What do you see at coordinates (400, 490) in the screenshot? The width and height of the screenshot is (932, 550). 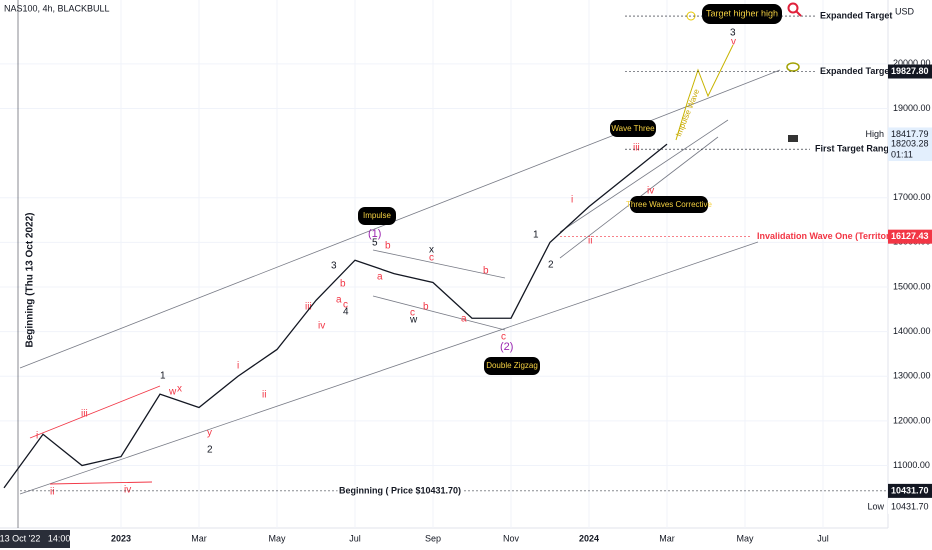 I see `level-name: Beginning ( Price $10431.70)` at bounding box center [400, 490].